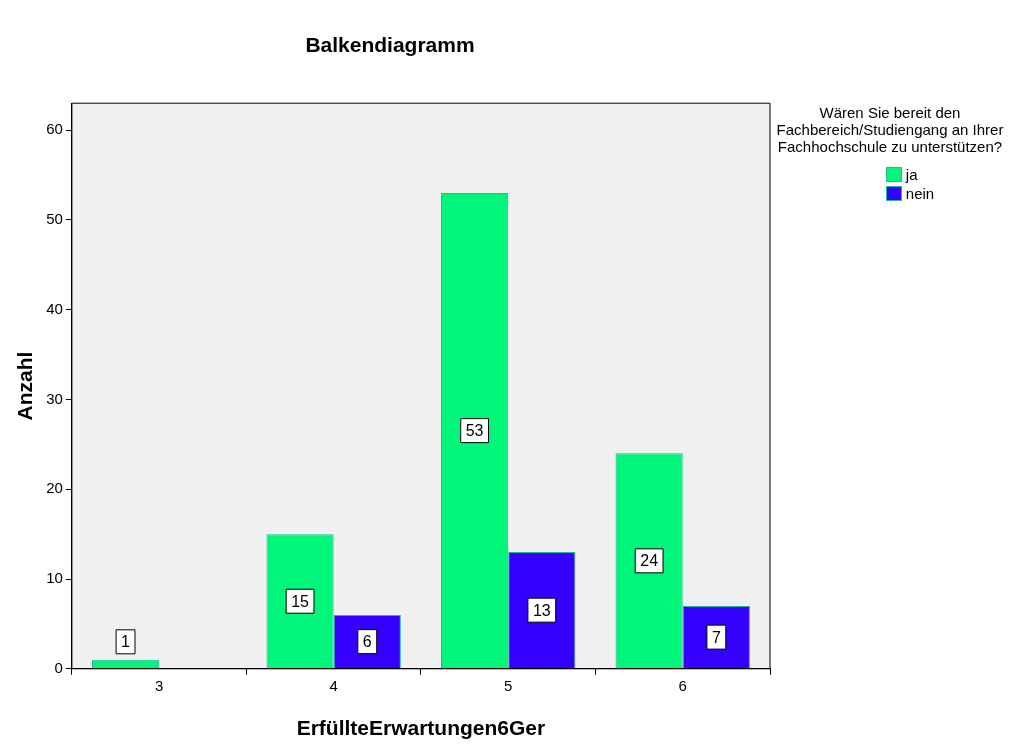 The width and height of the screenshot is (1010, 756). Describe the element at coordinates (716, 637) in the screenshot. I see `data-label: 7` at that location.